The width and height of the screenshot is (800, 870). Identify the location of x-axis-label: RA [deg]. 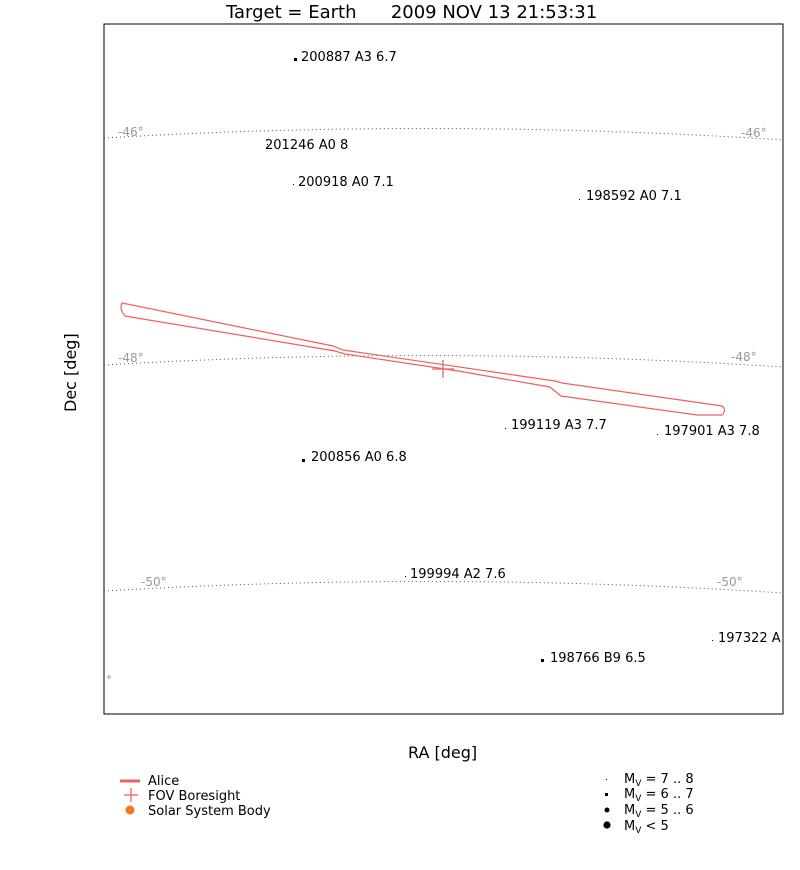
(442, 752).